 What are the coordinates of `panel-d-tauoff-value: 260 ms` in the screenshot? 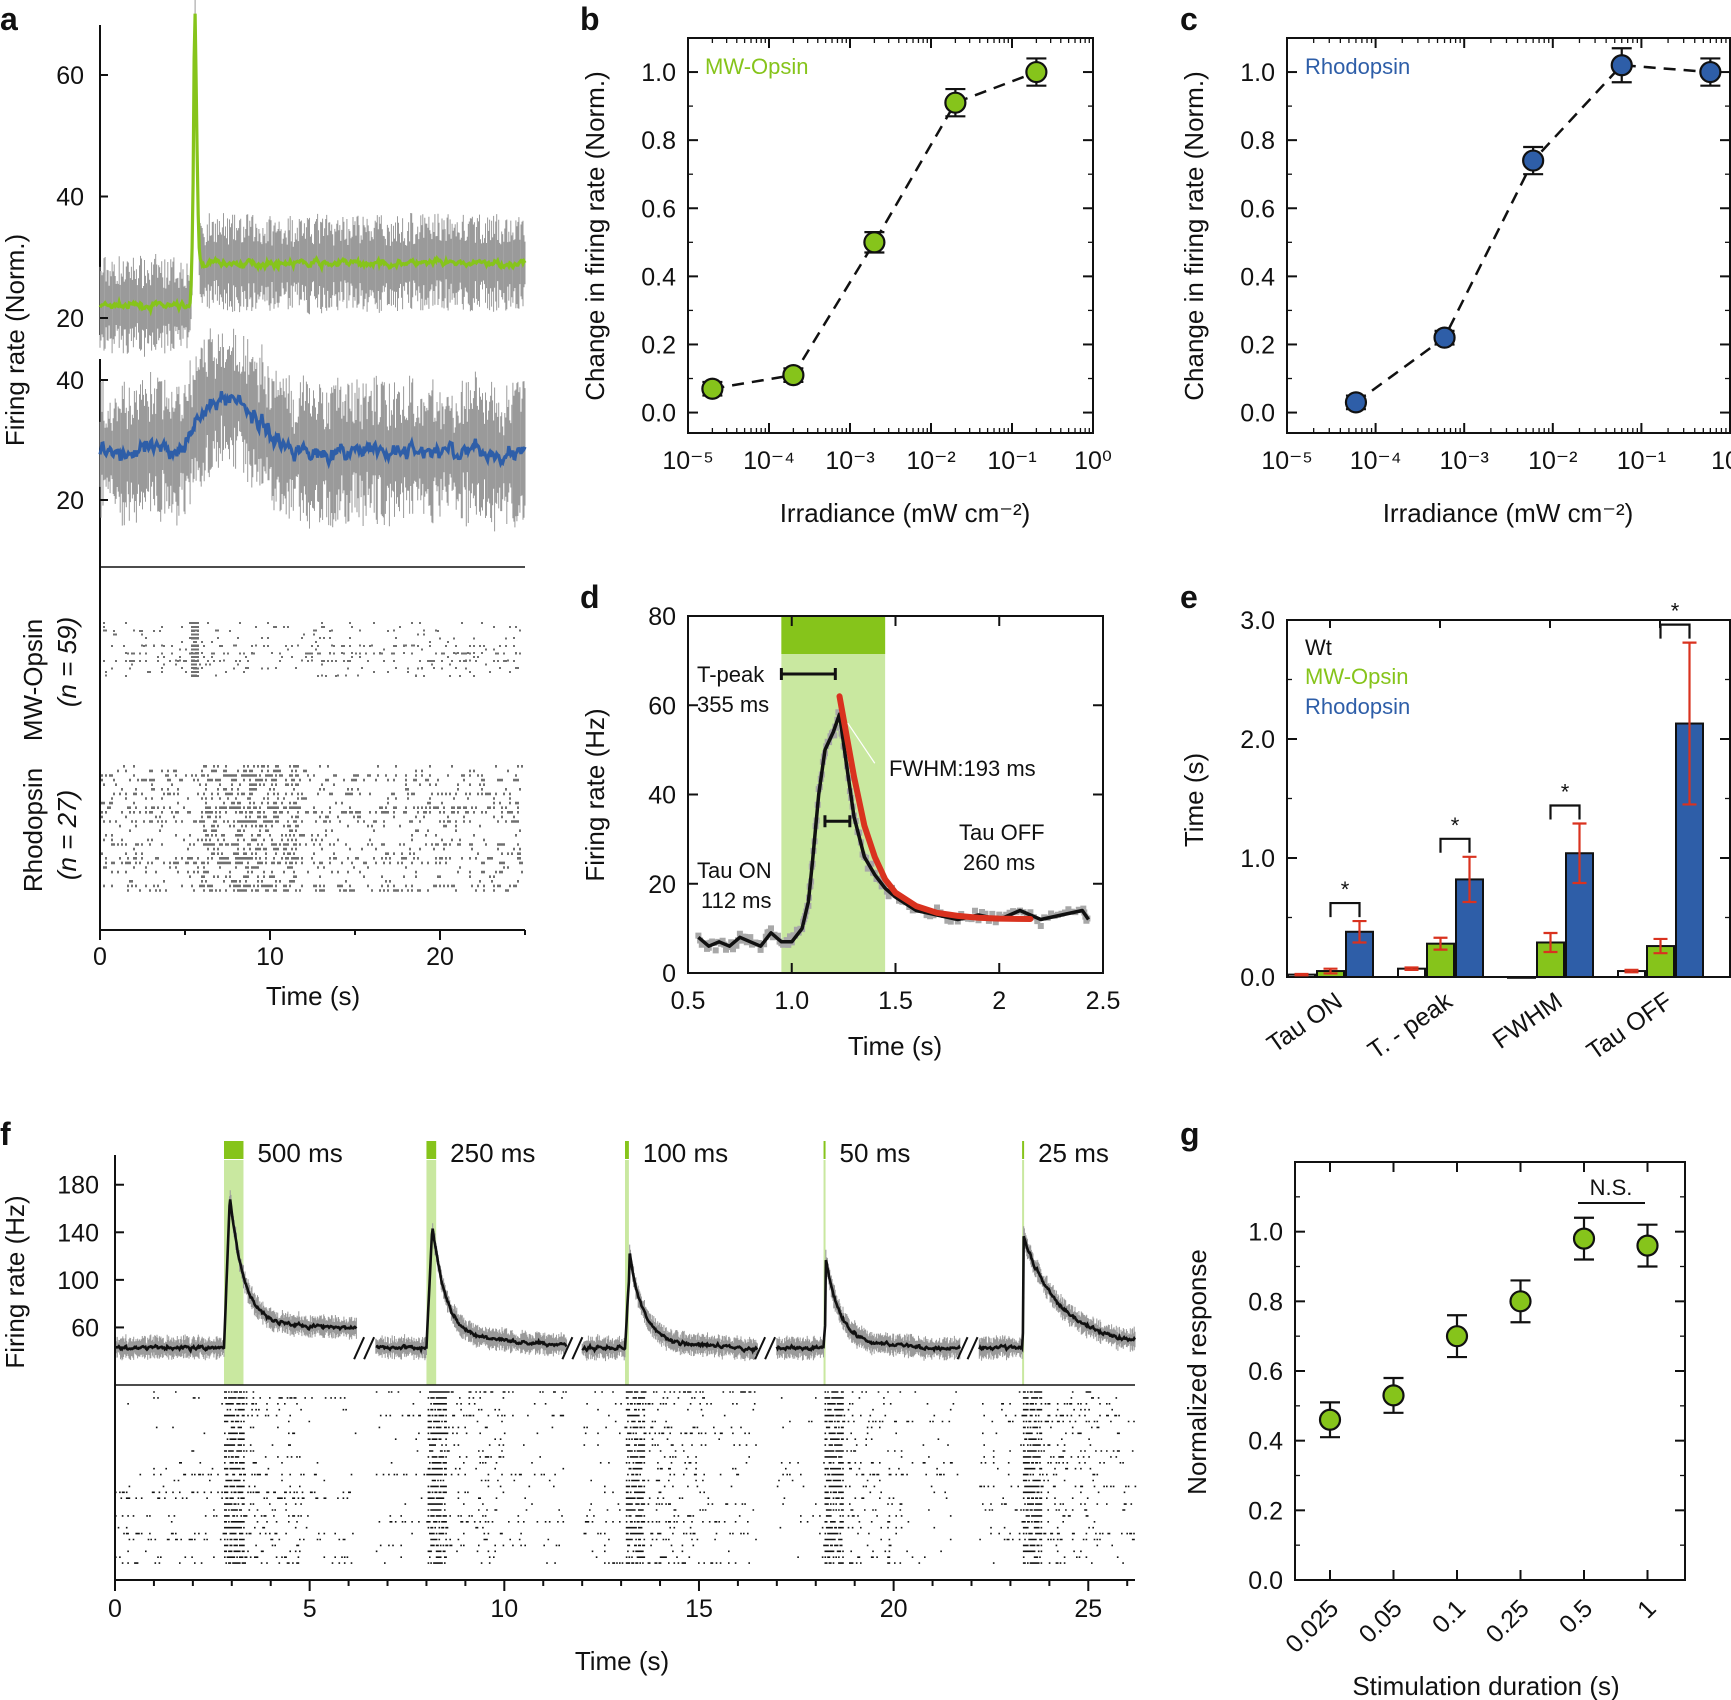 It's located at (999, 862).